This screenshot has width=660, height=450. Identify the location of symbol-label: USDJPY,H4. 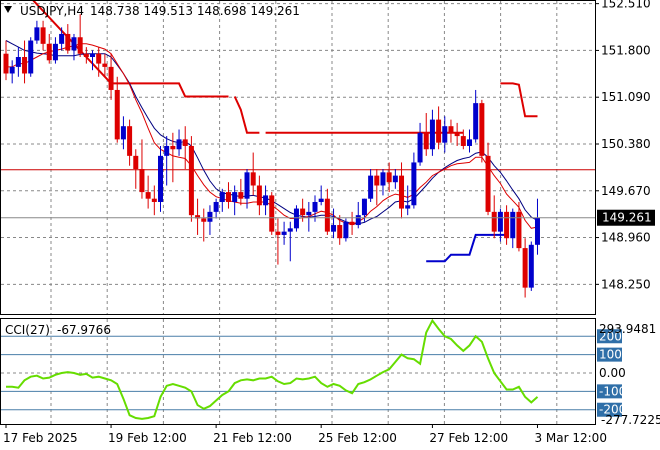
(52, 11).